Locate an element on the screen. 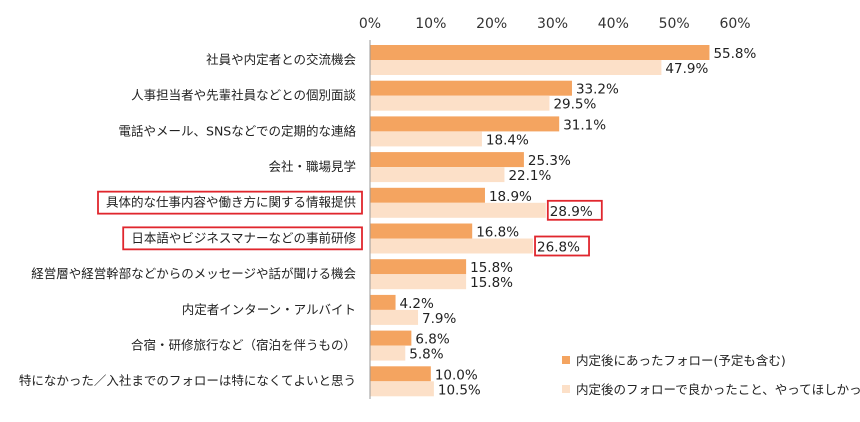 The image size is (860, 422). category-label: 日本語やビジネスマナーなどの事前研修 is located at coordinates (243, 237).